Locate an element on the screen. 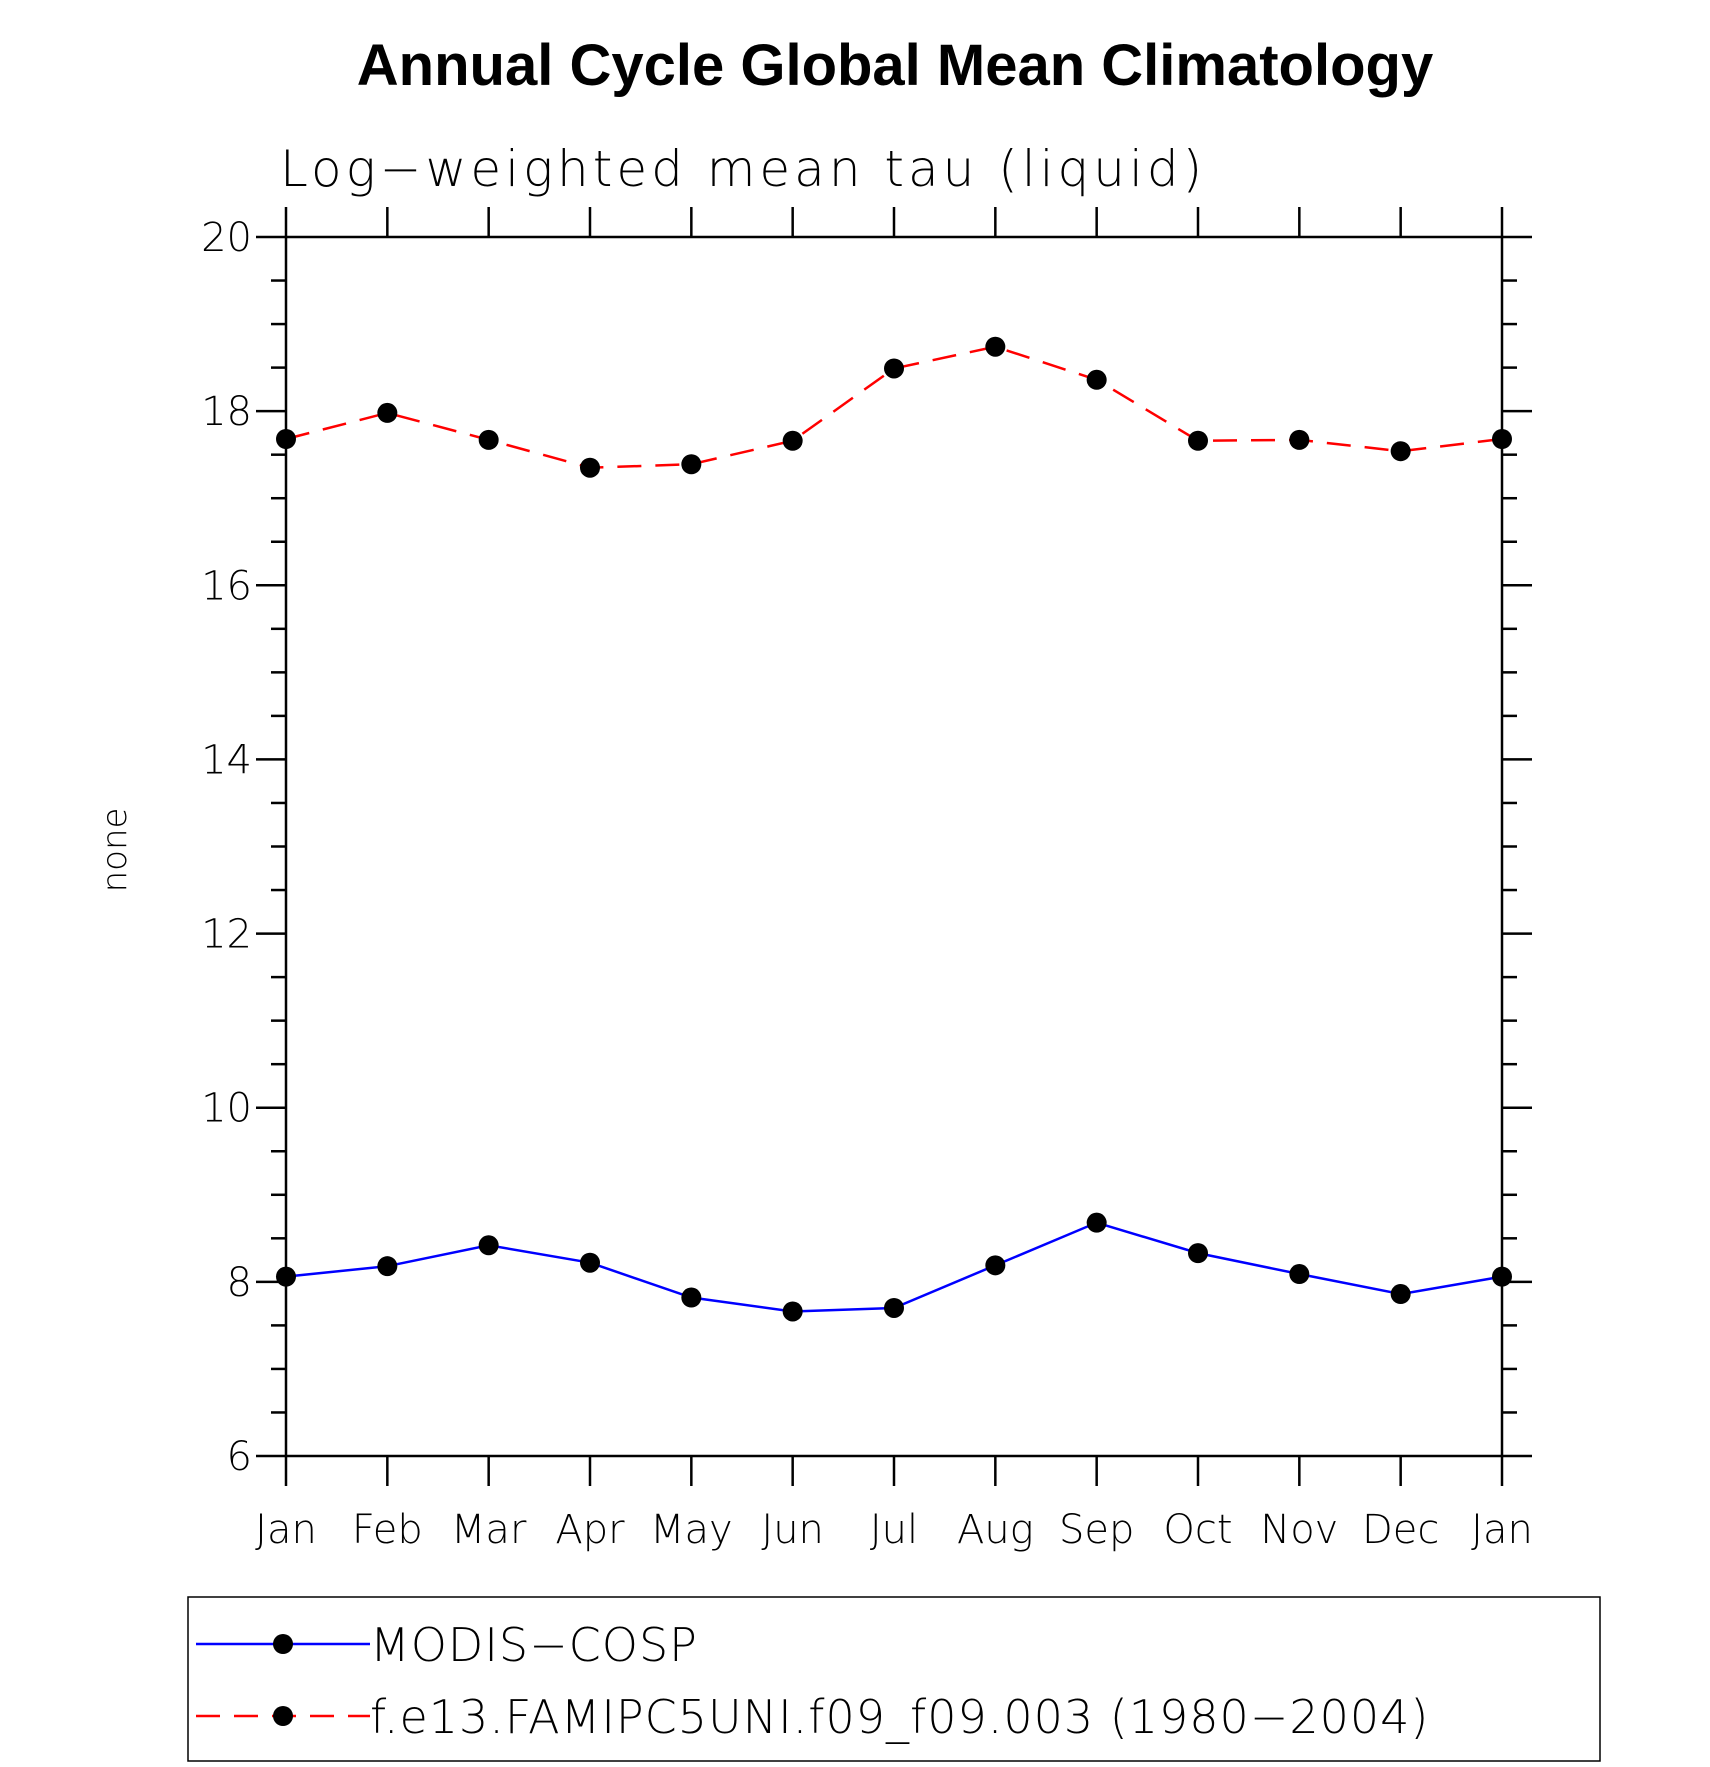 This screenshot has height=1767, width=1710. legend-box is located at coordinates (894, 1679).